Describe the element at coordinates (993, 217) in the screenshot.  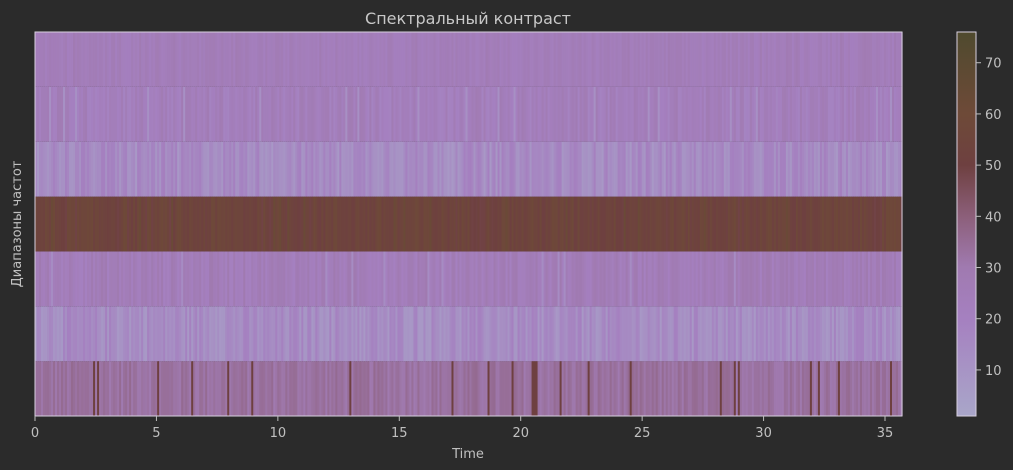
I see `colorbar-tick-label: 40` at that location.